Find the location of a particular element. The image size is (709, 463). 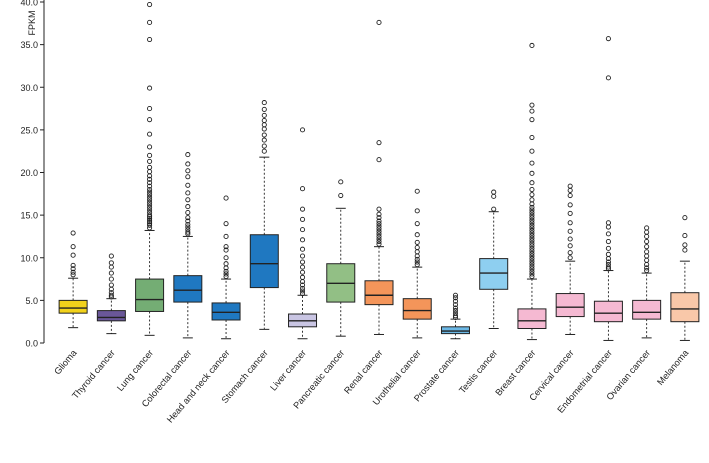

y-tick-label: 20.0 is located at coordinates (29, 173).